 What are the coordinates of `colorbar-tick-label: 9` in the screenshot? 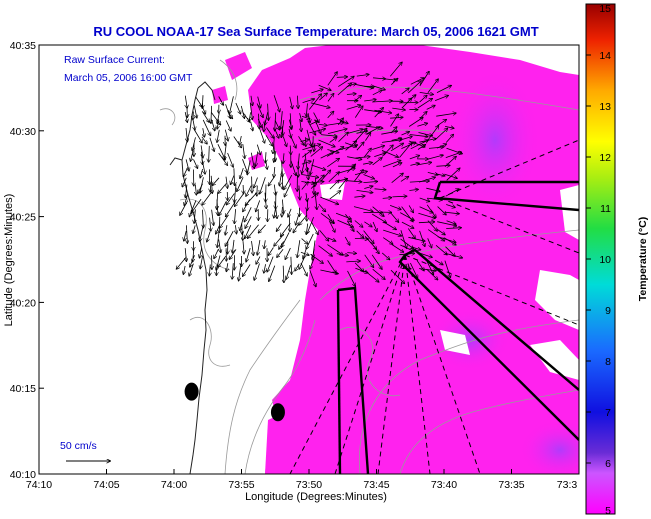 It's located at (608, 311).